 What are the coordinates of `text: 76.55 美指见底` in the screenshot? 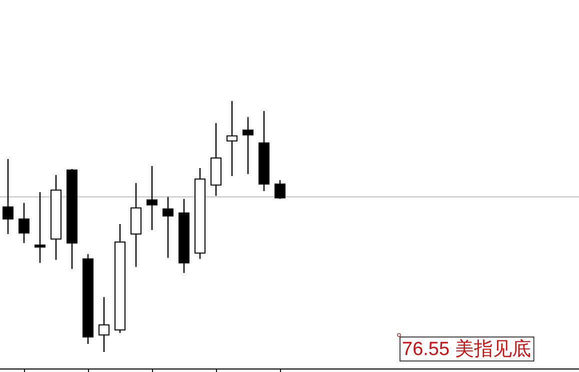 It's located at (466, 349).